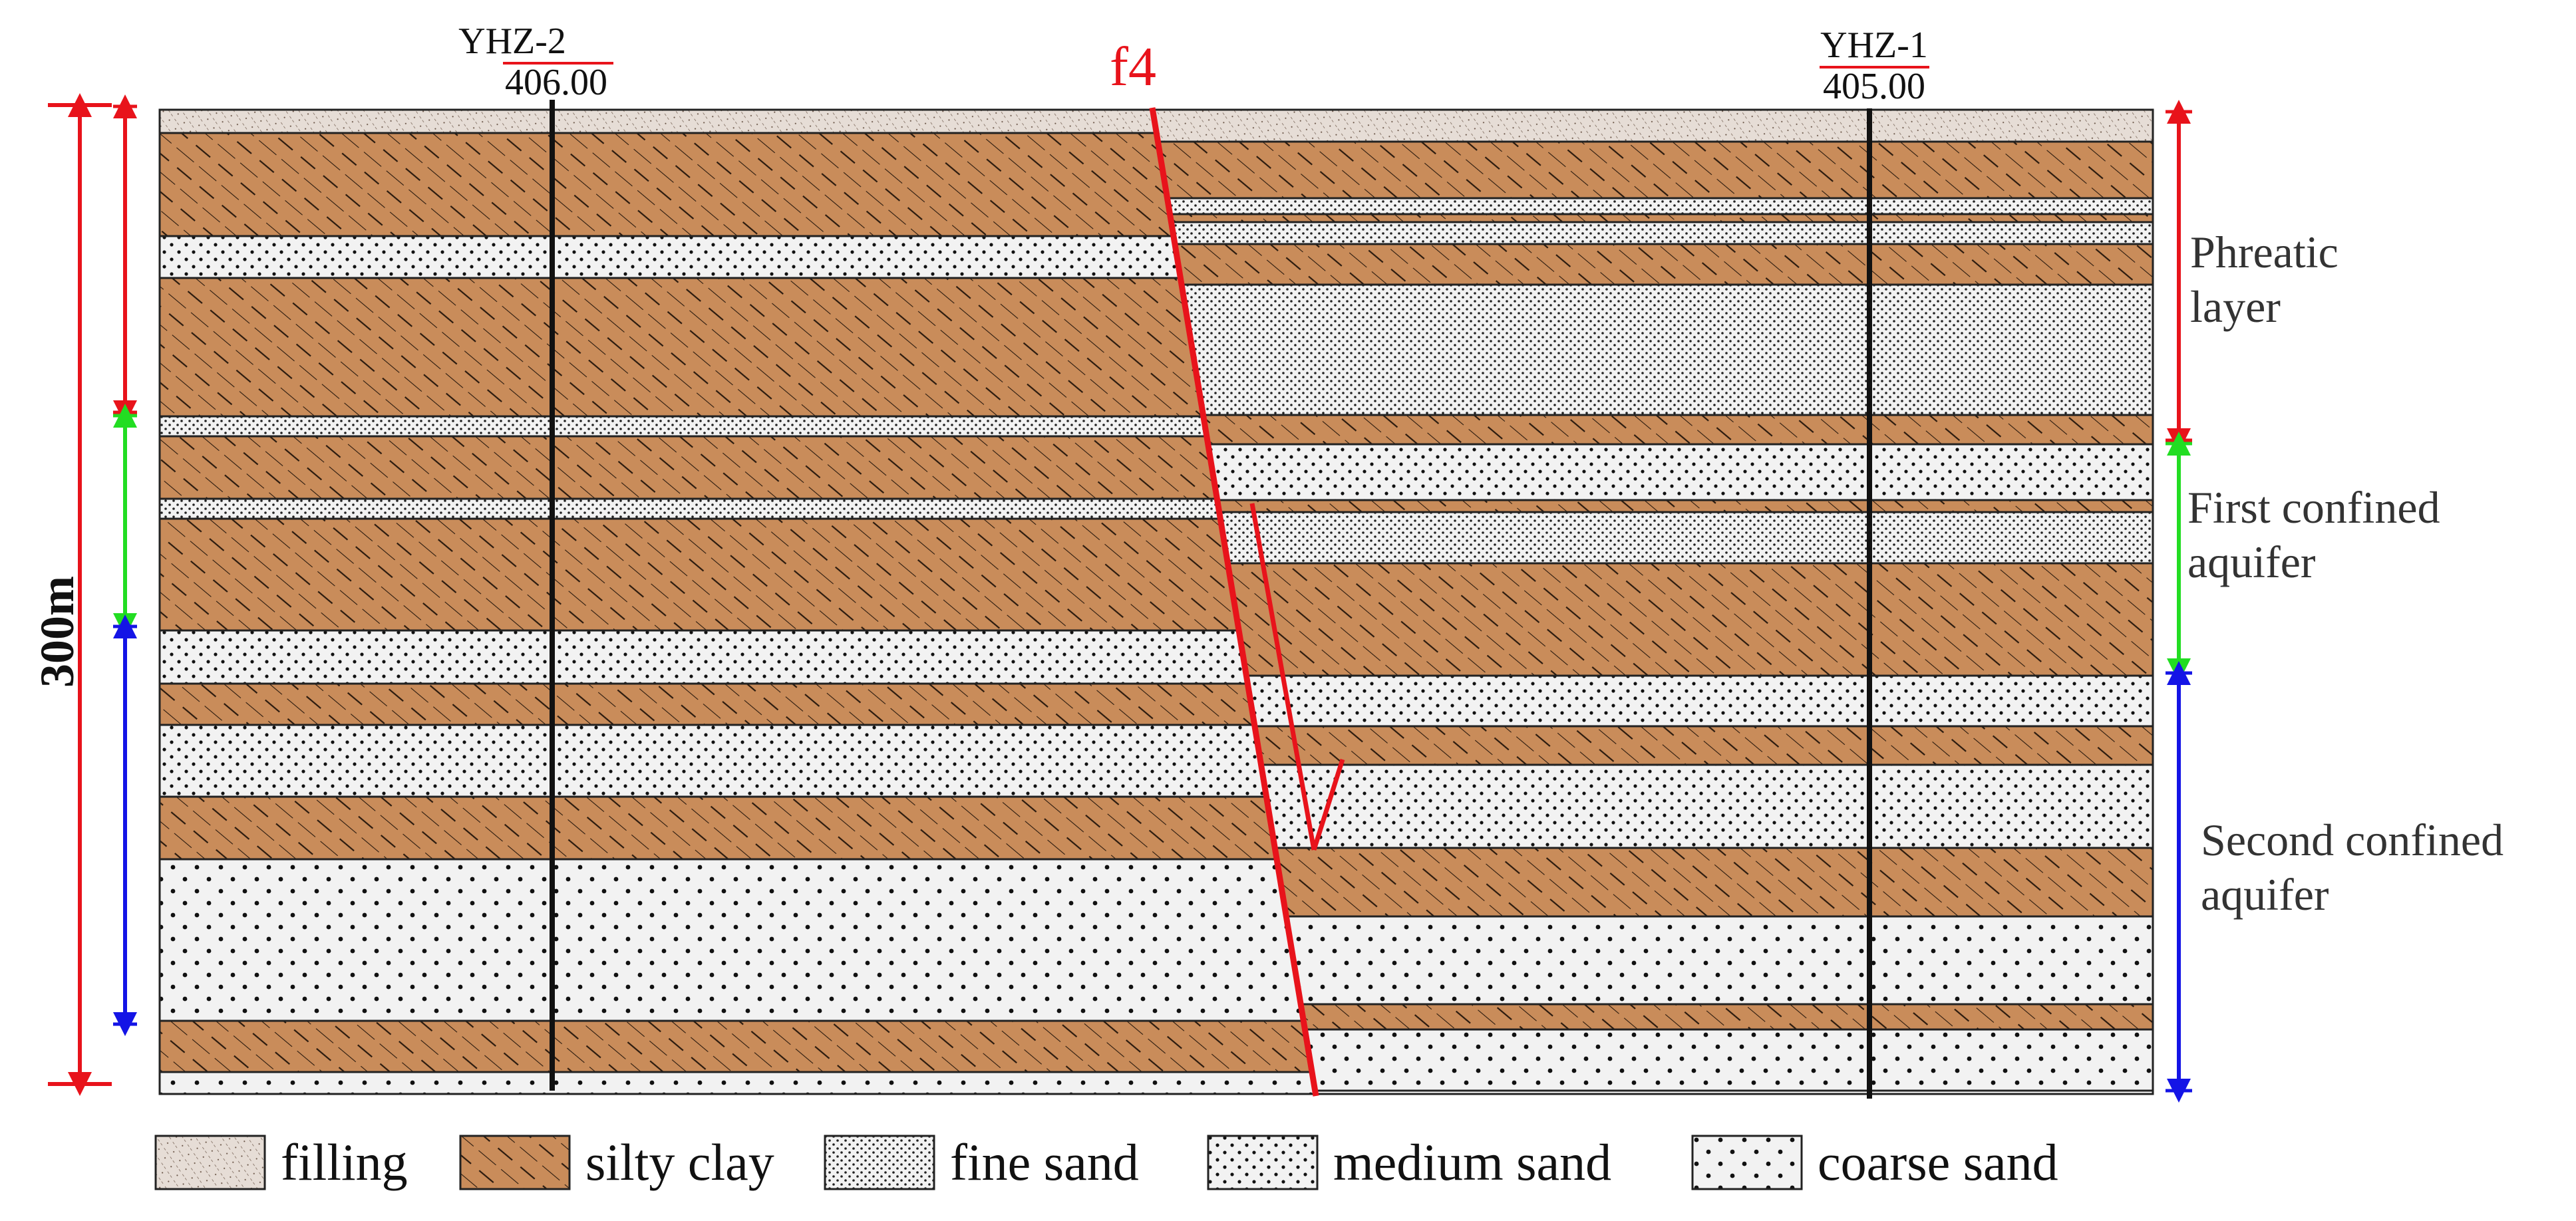  What do you see at coordinates (2235, 306) in the screenshot?
I see `phreatic-label-line2: layer` at bounding box center [2235, 306].